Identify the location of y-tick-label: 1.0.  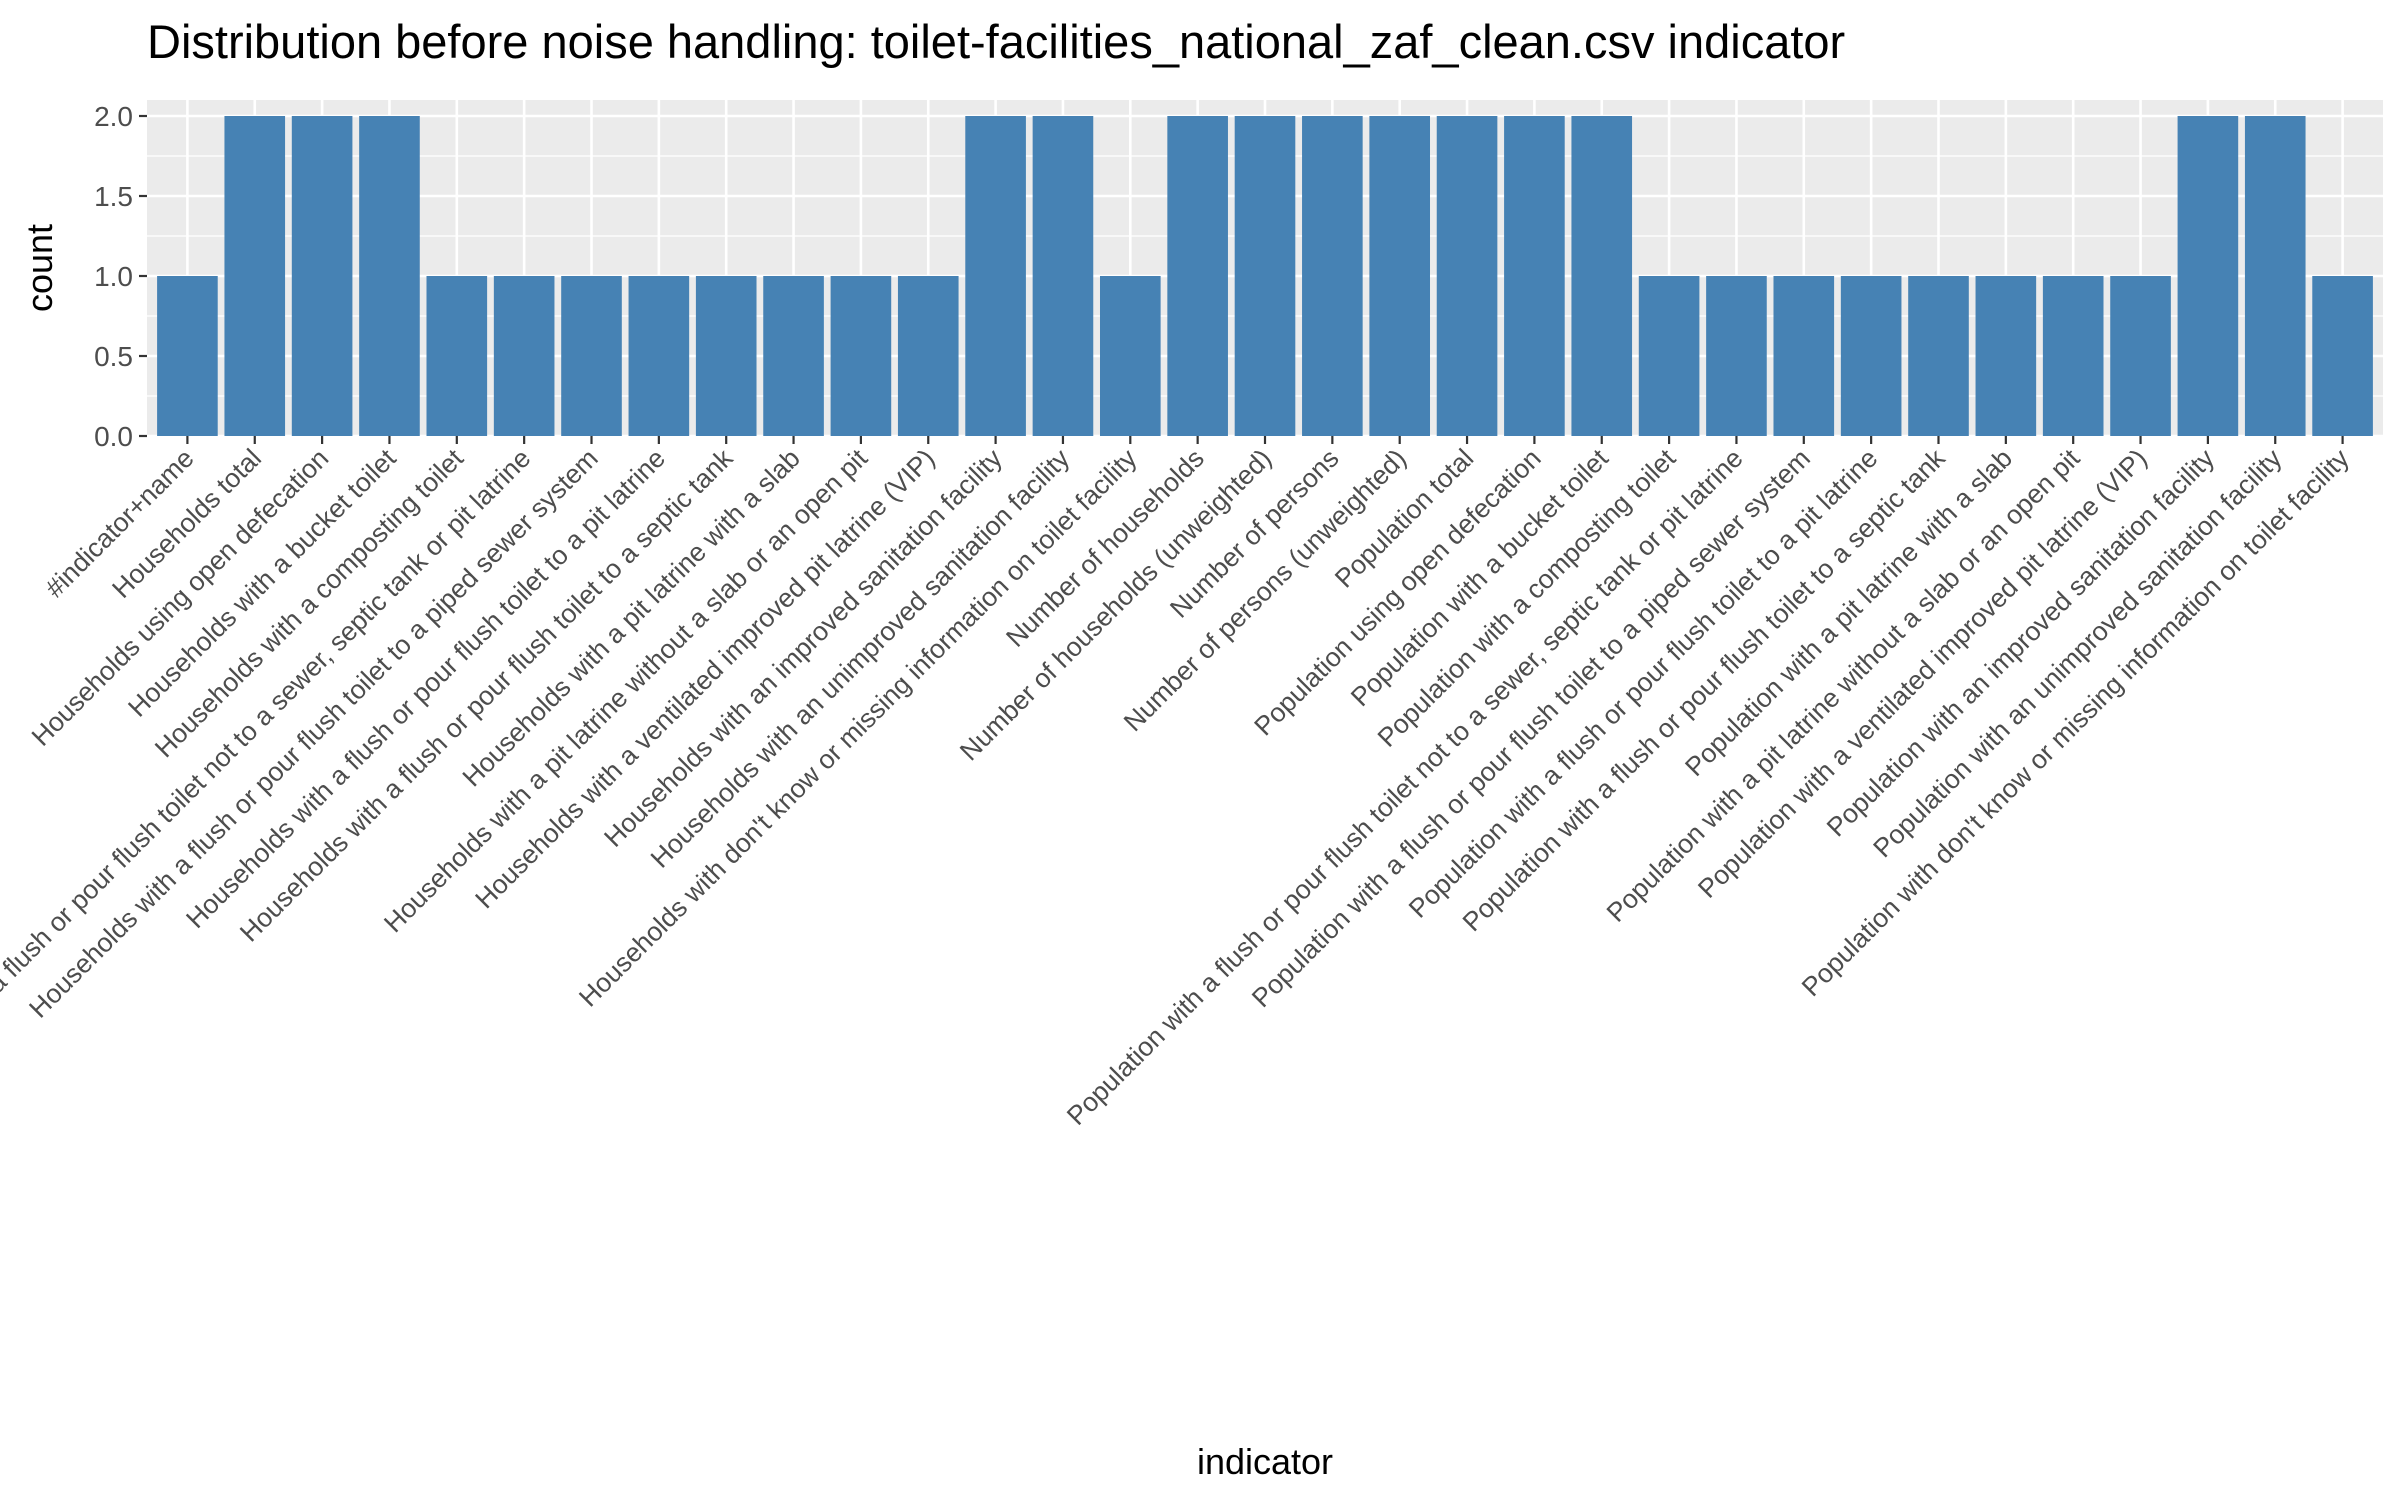
(113, 276).